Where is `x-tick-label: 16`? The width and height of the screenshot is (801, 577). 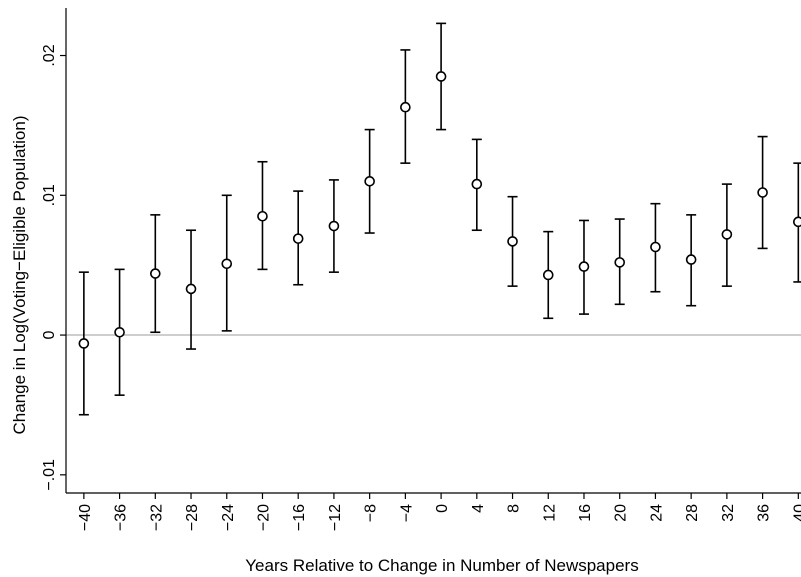
x-tick-label: 16 is located at coordinates (585, 513).